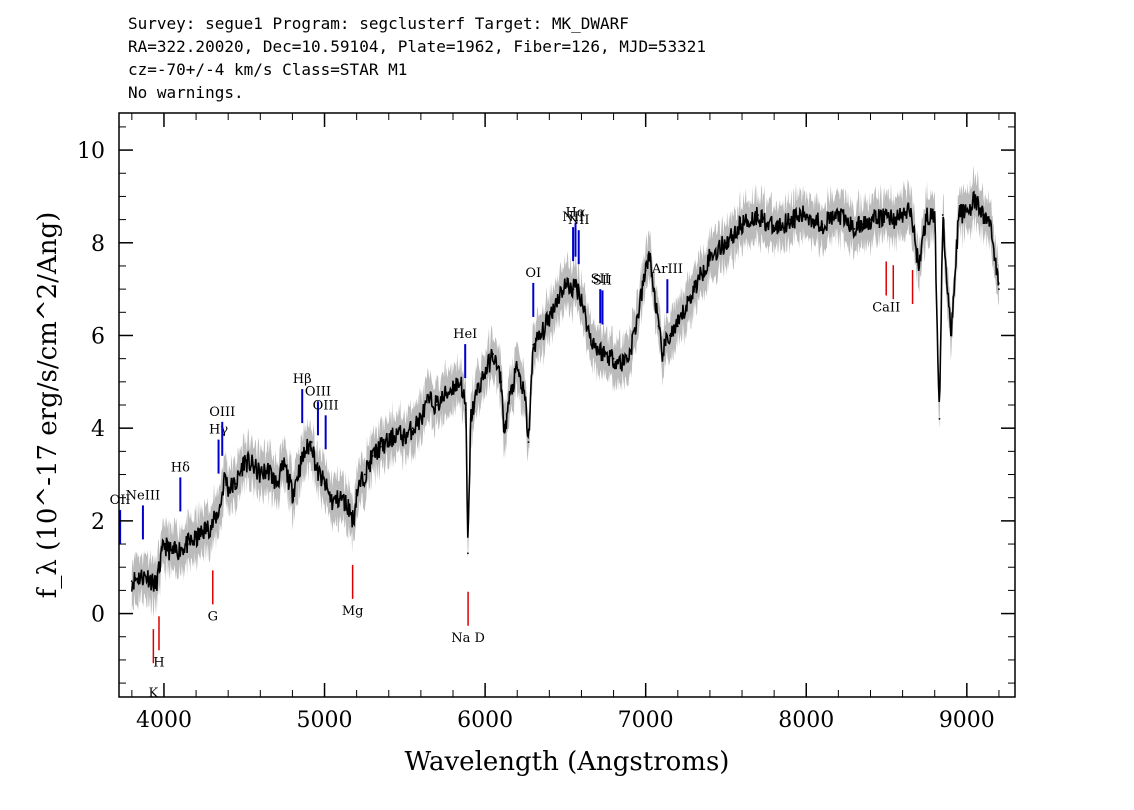 The width and height of the screenshot is (1134, 810). I want to click on absorption-label: K, so click(154, 693).